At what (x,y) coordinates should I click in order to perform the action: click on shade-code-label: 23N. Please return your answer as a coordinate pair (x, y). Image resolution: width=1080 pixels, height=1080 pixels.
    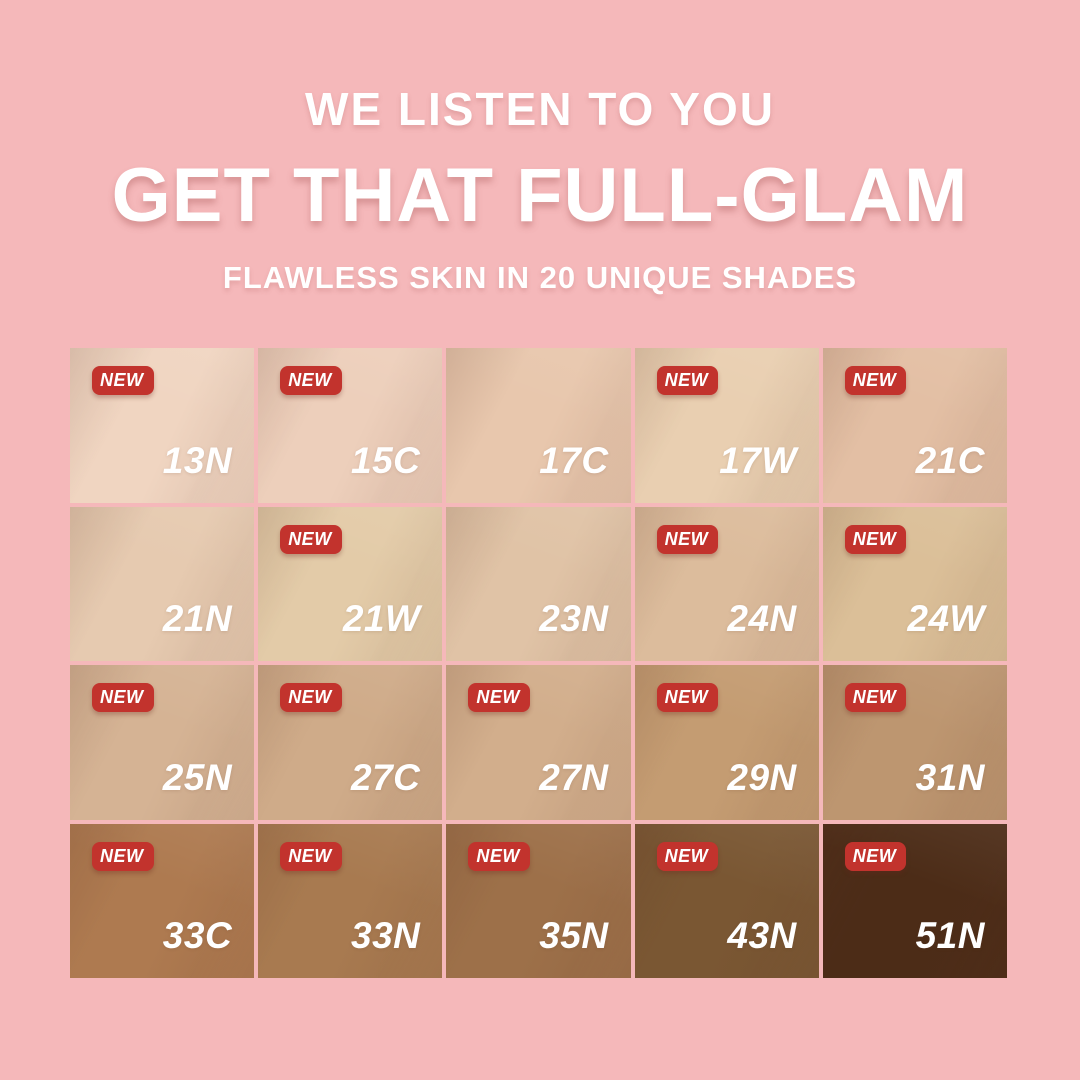
    Looking at the image, I should click on (574, 618).